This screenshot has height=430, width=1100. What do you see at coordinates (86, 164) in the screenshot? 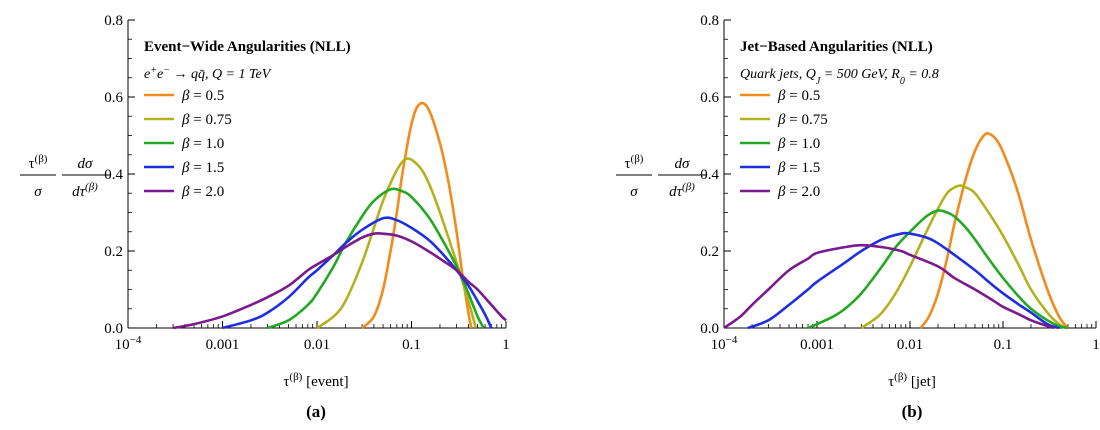
I see `ylabel-a-dsigma: dσ` at bounding box center [86, 164].